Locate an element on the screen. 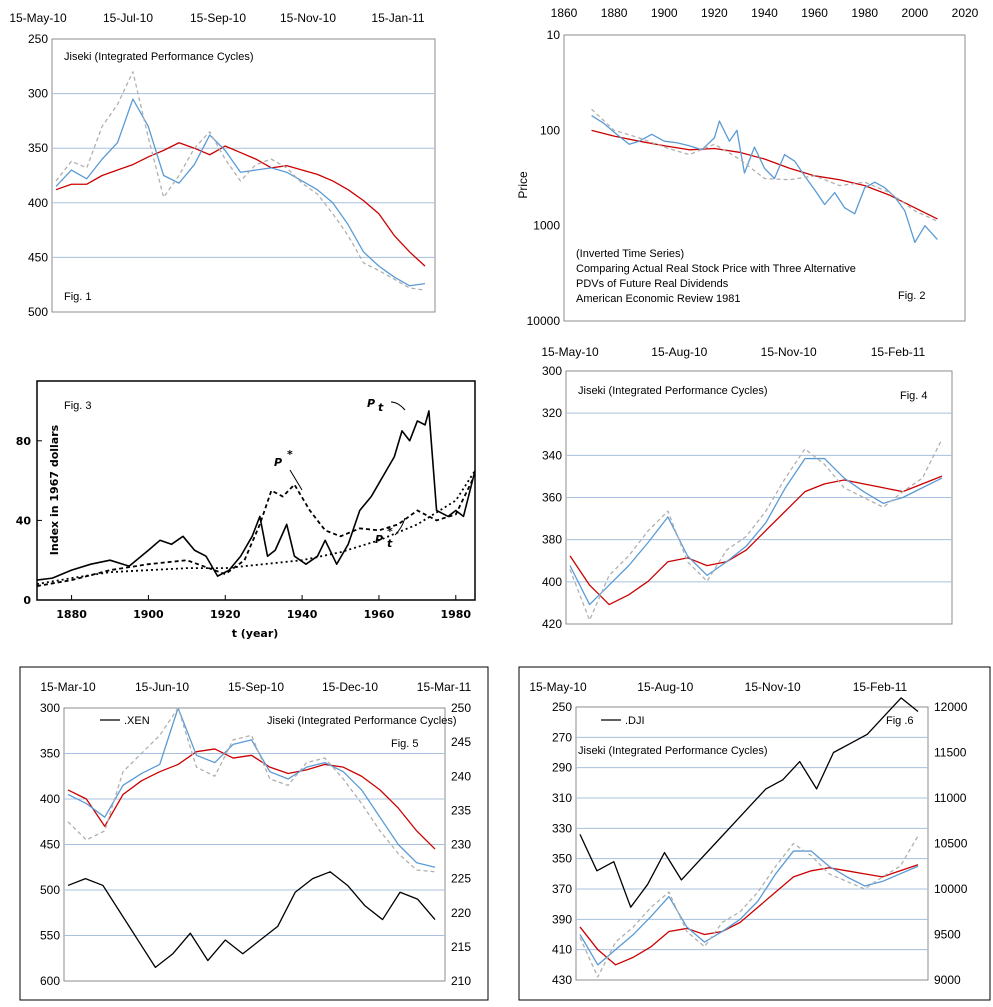 The image size is (993, 1007). fig3-pstart-label: P is located at coordinates (379, 539).